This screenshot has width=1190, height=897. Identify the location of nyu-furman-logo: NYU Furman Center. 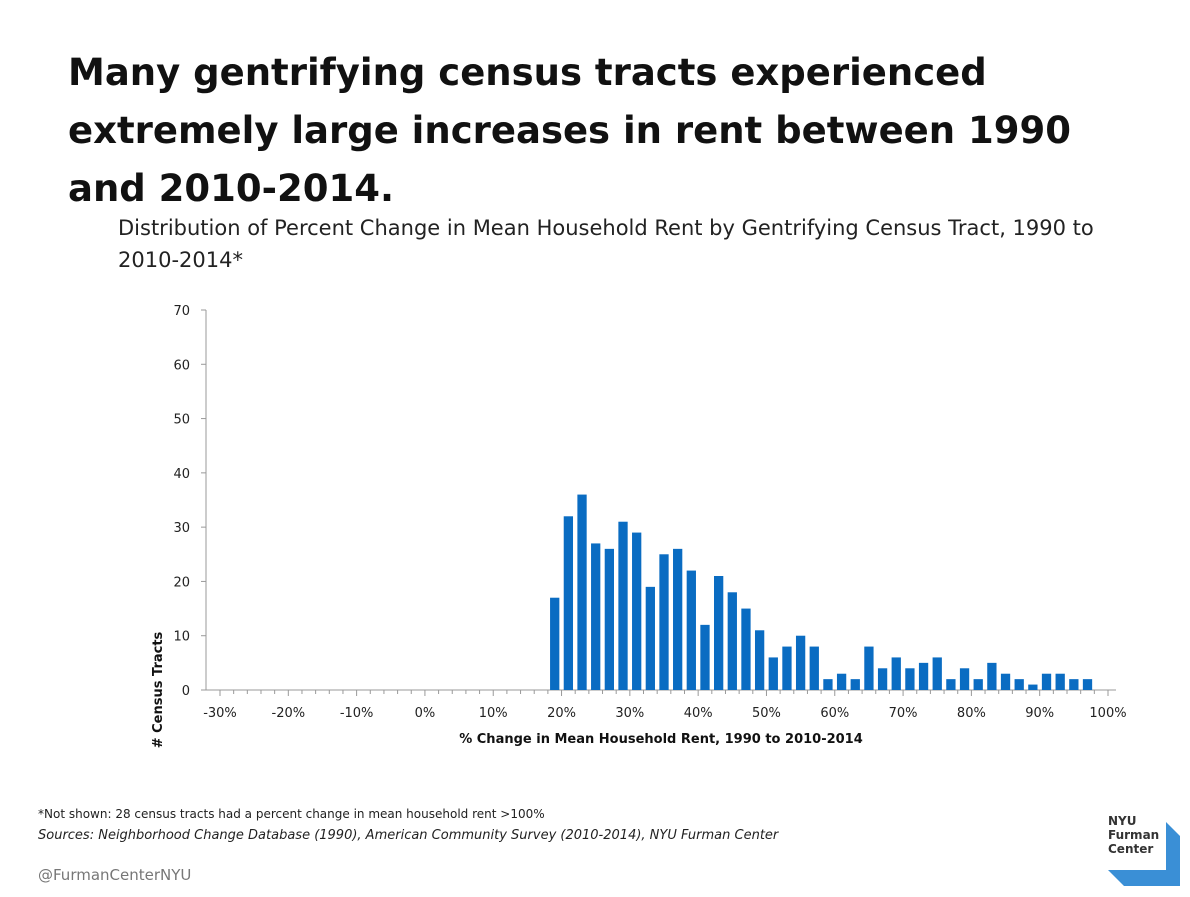
(1144, 851).